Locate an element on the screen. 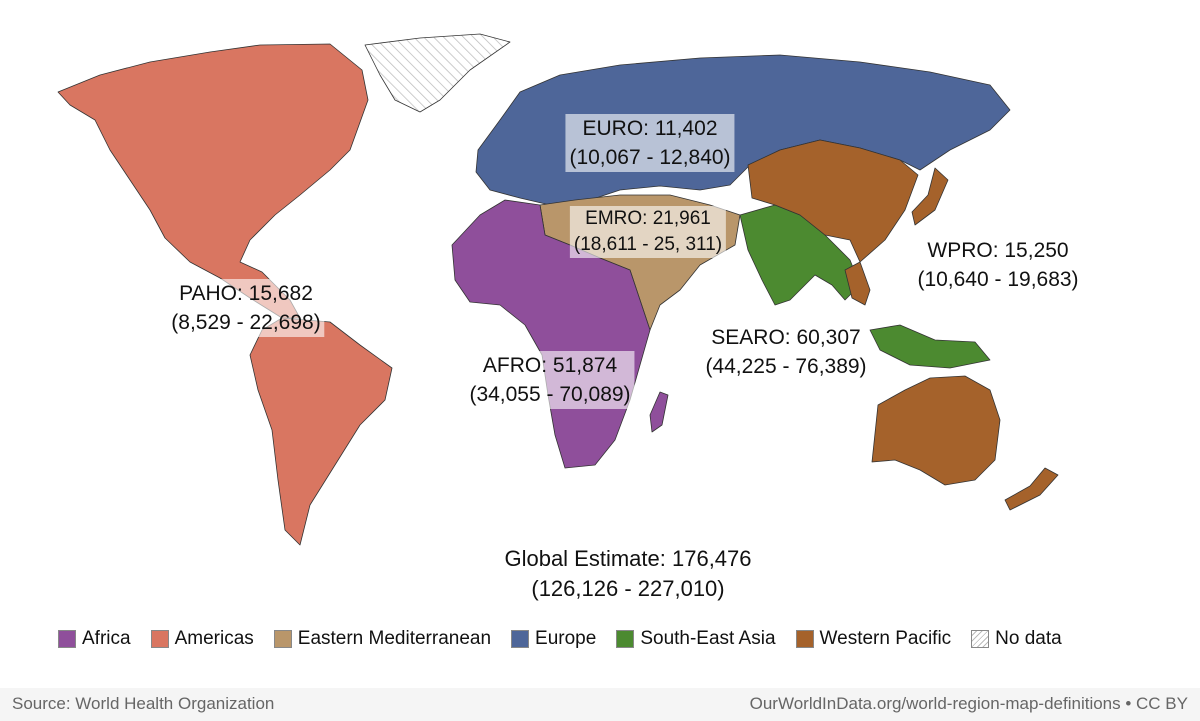 The width and height of the screenshot is (1200, 721). indonesia is located at coordinates (930, 346).